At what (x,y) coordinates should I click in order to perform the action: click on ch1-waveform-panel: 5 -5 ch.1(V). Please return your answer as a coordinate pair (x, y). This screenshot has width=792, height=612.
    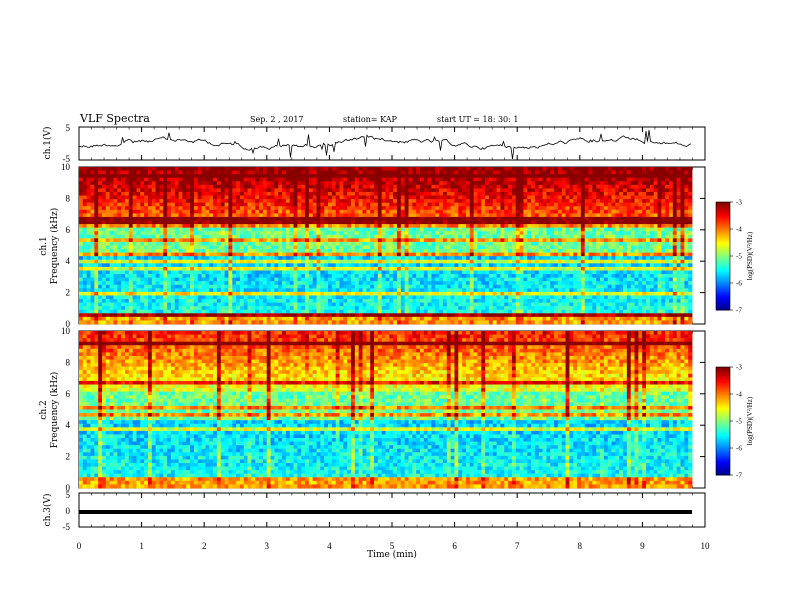
    Looking at the image, I should click on (374, 143).